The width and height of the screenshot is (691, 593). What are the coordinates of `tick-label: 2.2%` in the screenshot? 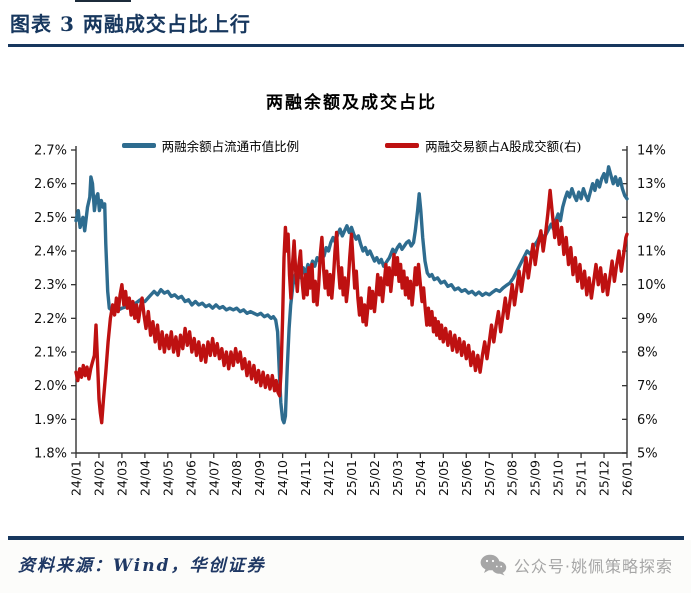 It's located at (50, 319).